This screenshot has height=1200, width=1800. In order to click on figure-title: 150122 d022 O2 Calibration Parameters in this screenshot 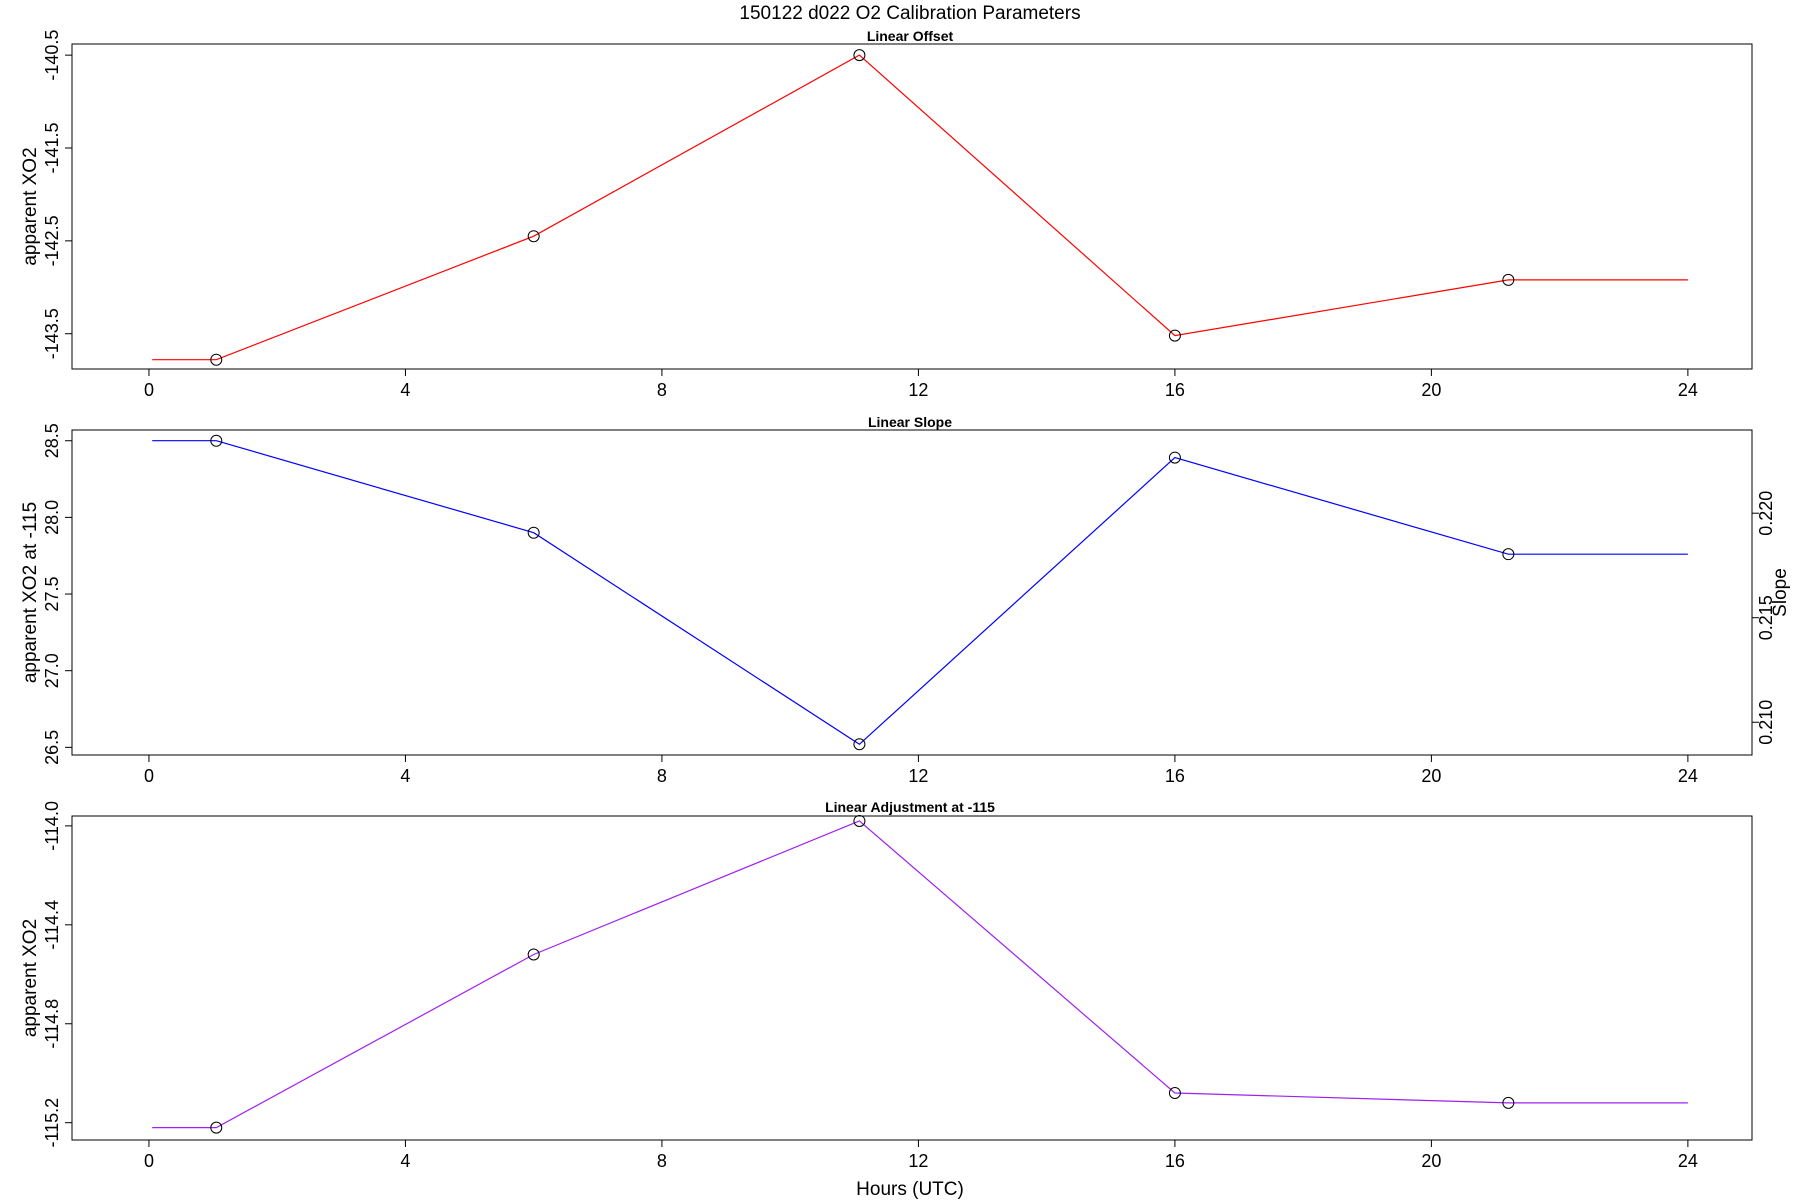, I will do `click(909, 13)`.